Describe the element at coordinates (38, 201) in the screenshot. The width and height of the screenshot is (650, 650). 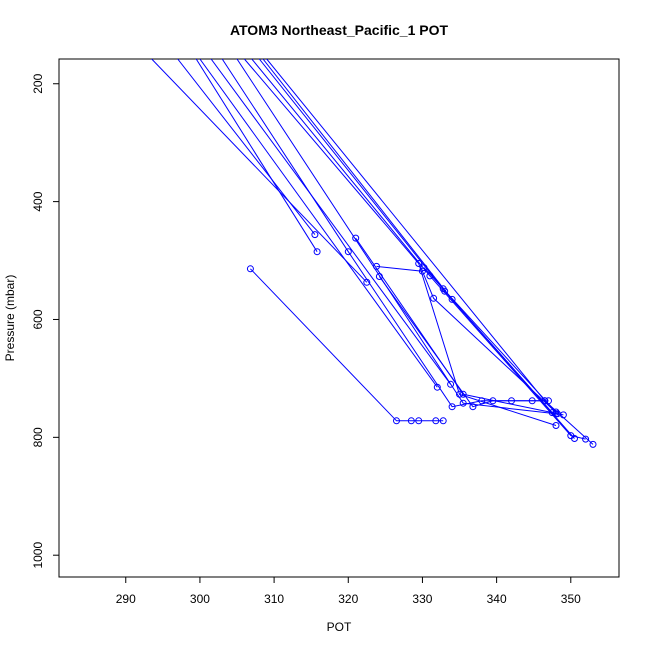
I see `y-tick-label: 400` at that location.